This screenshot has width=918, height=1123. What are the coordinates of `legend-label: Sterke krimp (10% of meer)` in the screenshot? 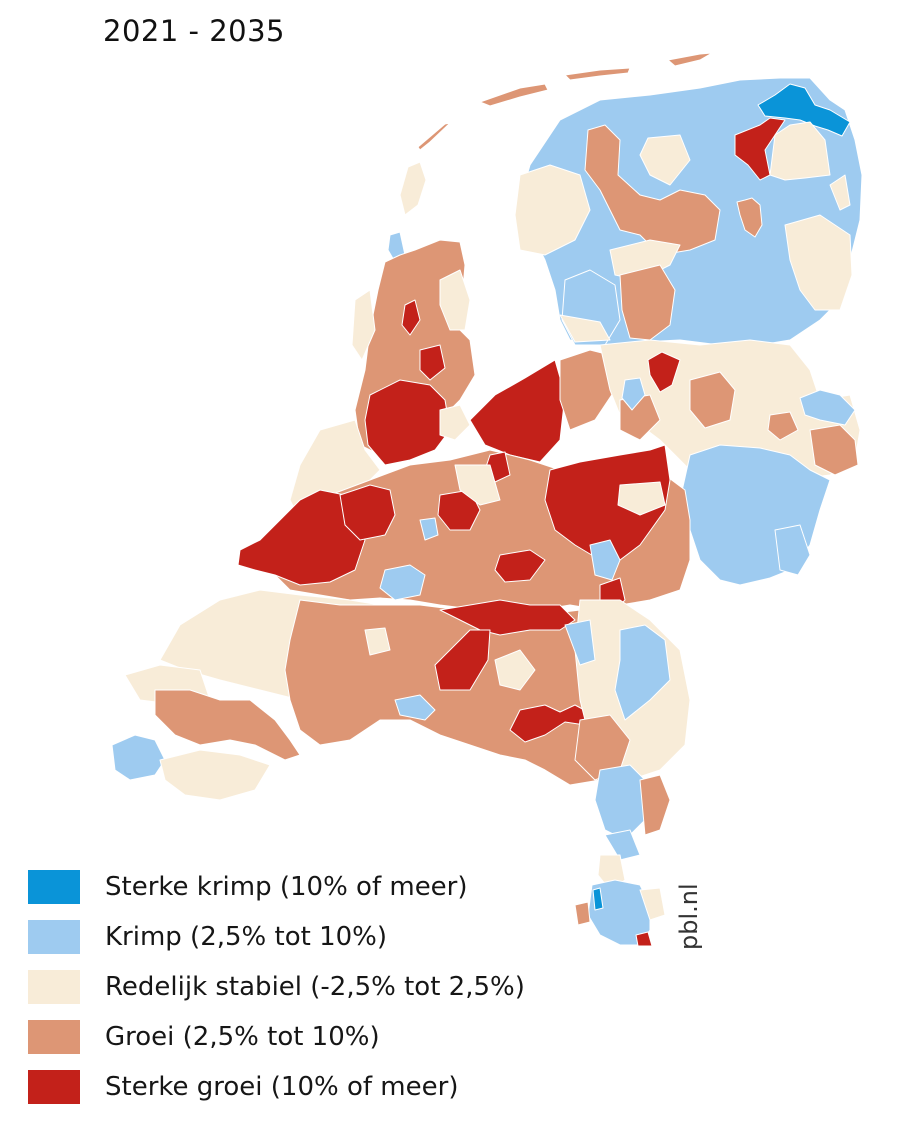 It's located at (286, 887).